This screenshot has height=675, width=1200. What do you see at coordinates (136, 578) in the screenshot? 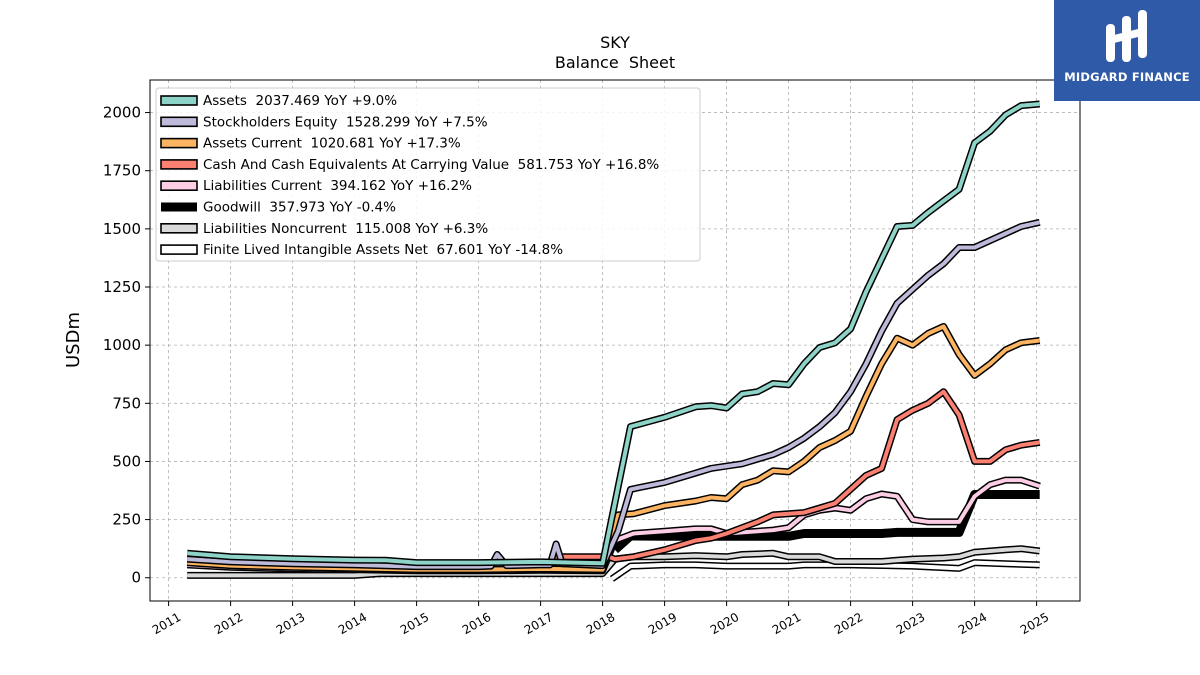
I see `y-tick-label: 0` at bounding box center [136, 578].